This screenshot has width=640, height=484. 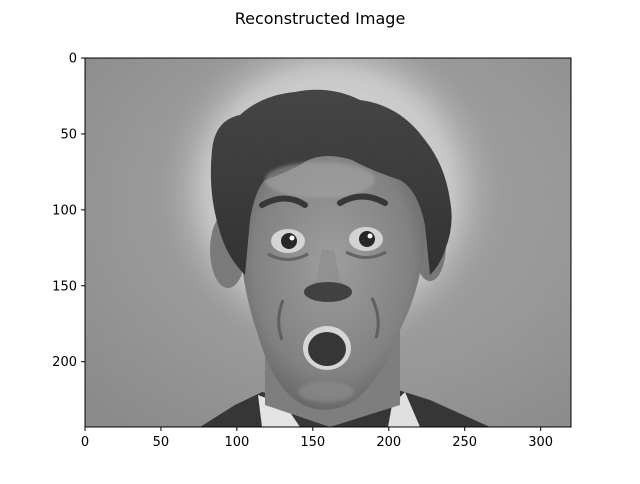 I want to click on x-tick-label: 150, so click(x=312, y=442).